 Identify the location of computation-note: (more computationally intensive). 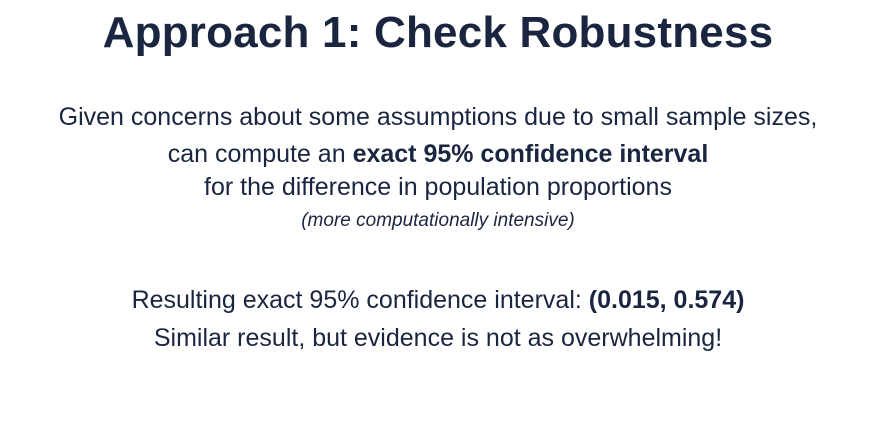
(438, 220).